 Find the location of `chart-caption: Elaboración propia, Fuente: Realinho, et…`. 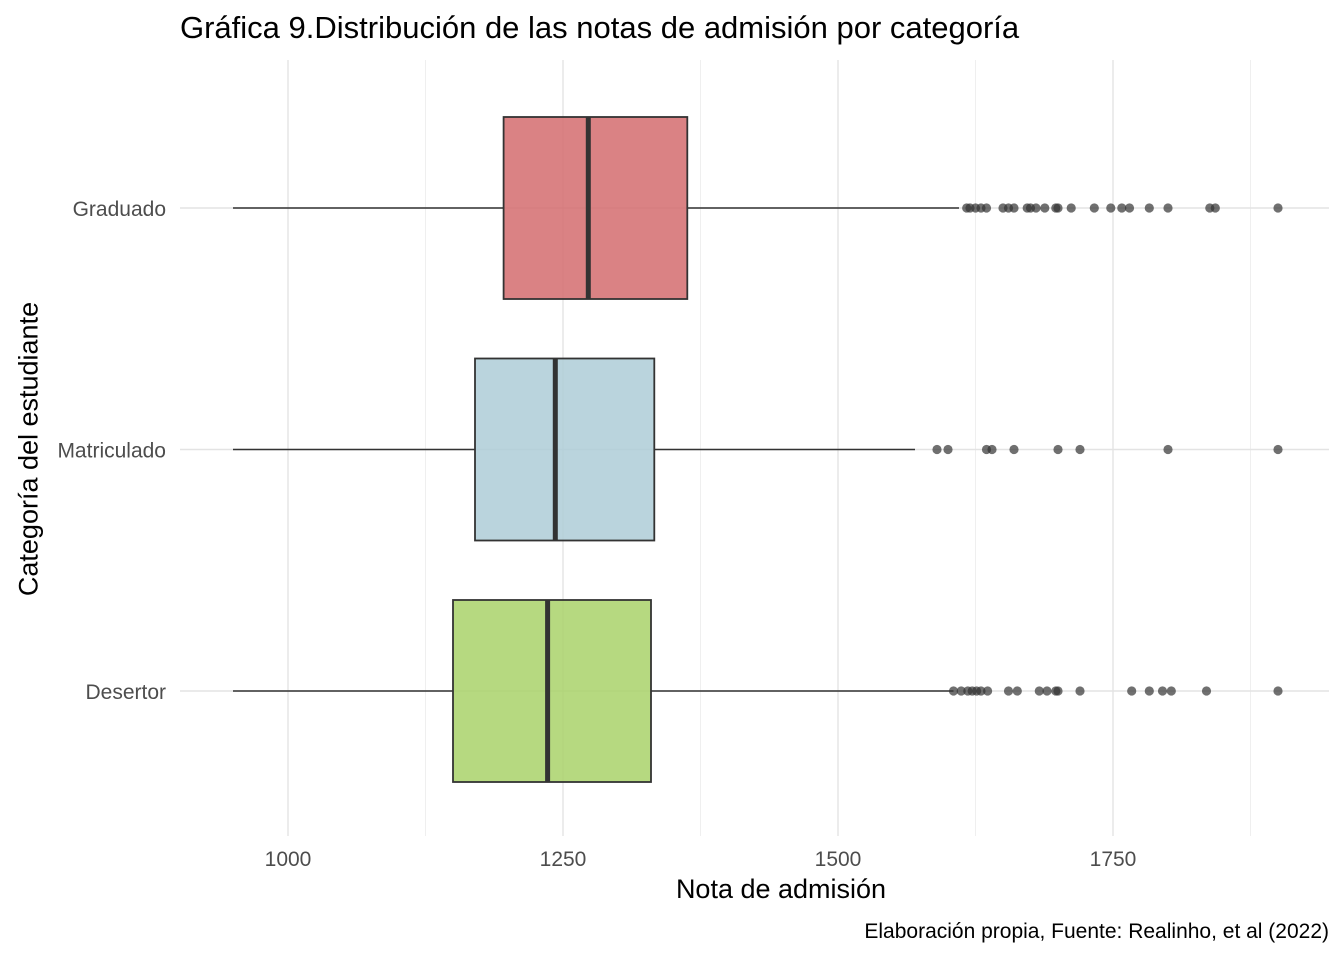

chart-caption: Elaboración propia, Fuente: Realinho, et… is located at coordinates (1096, 931).